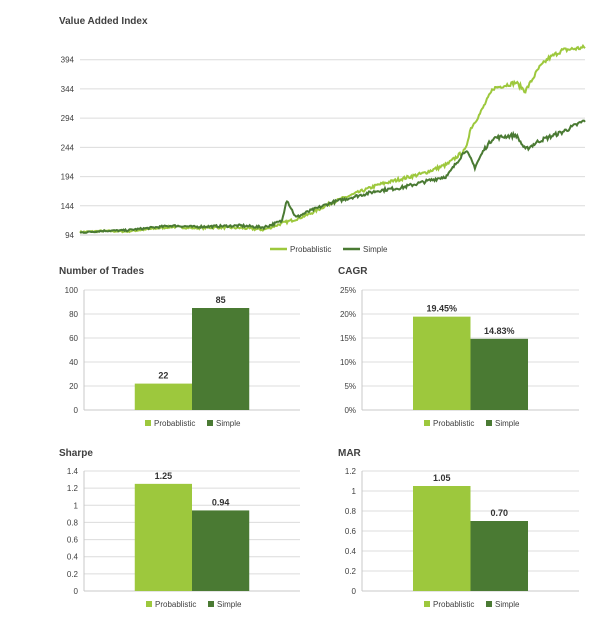 The image size is (600, 632). I want to click on y-tick-label: 244, so click(68, 147).